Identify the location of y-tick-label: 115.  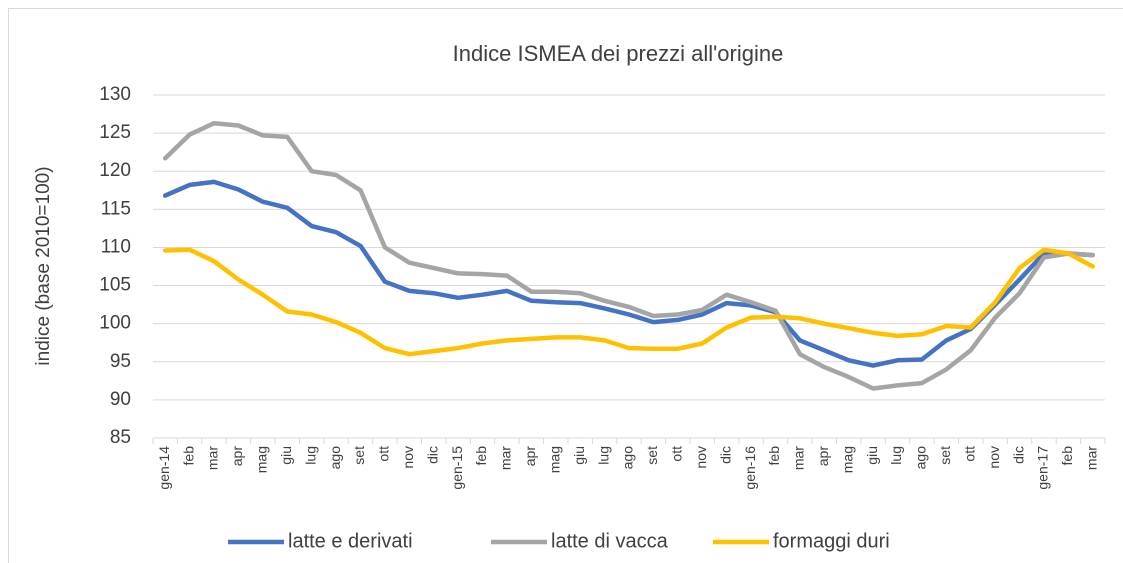
(116, 208).